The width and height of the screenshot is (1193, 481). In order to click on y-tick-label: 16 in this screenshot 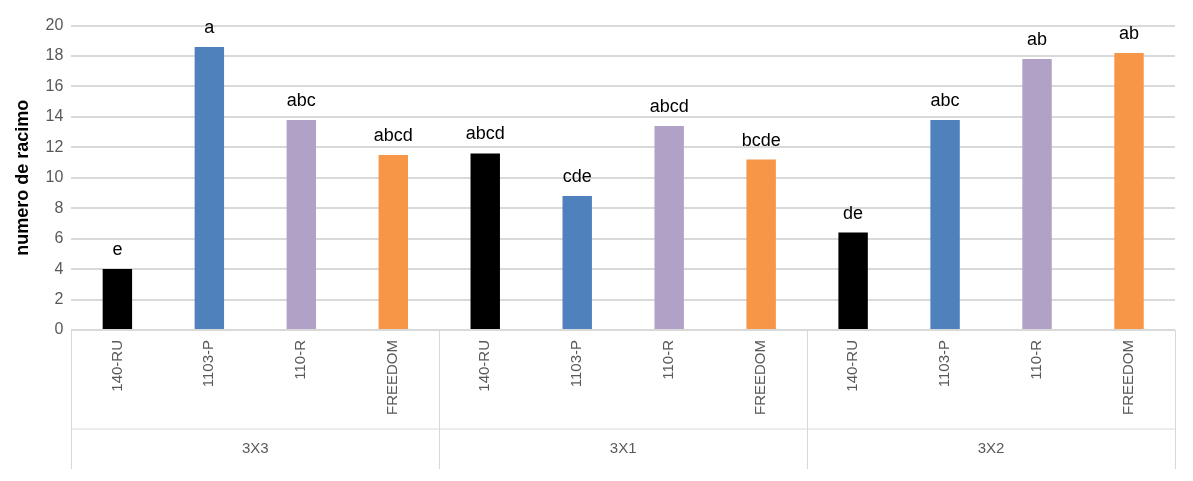, I will do `click(54, 85)`.